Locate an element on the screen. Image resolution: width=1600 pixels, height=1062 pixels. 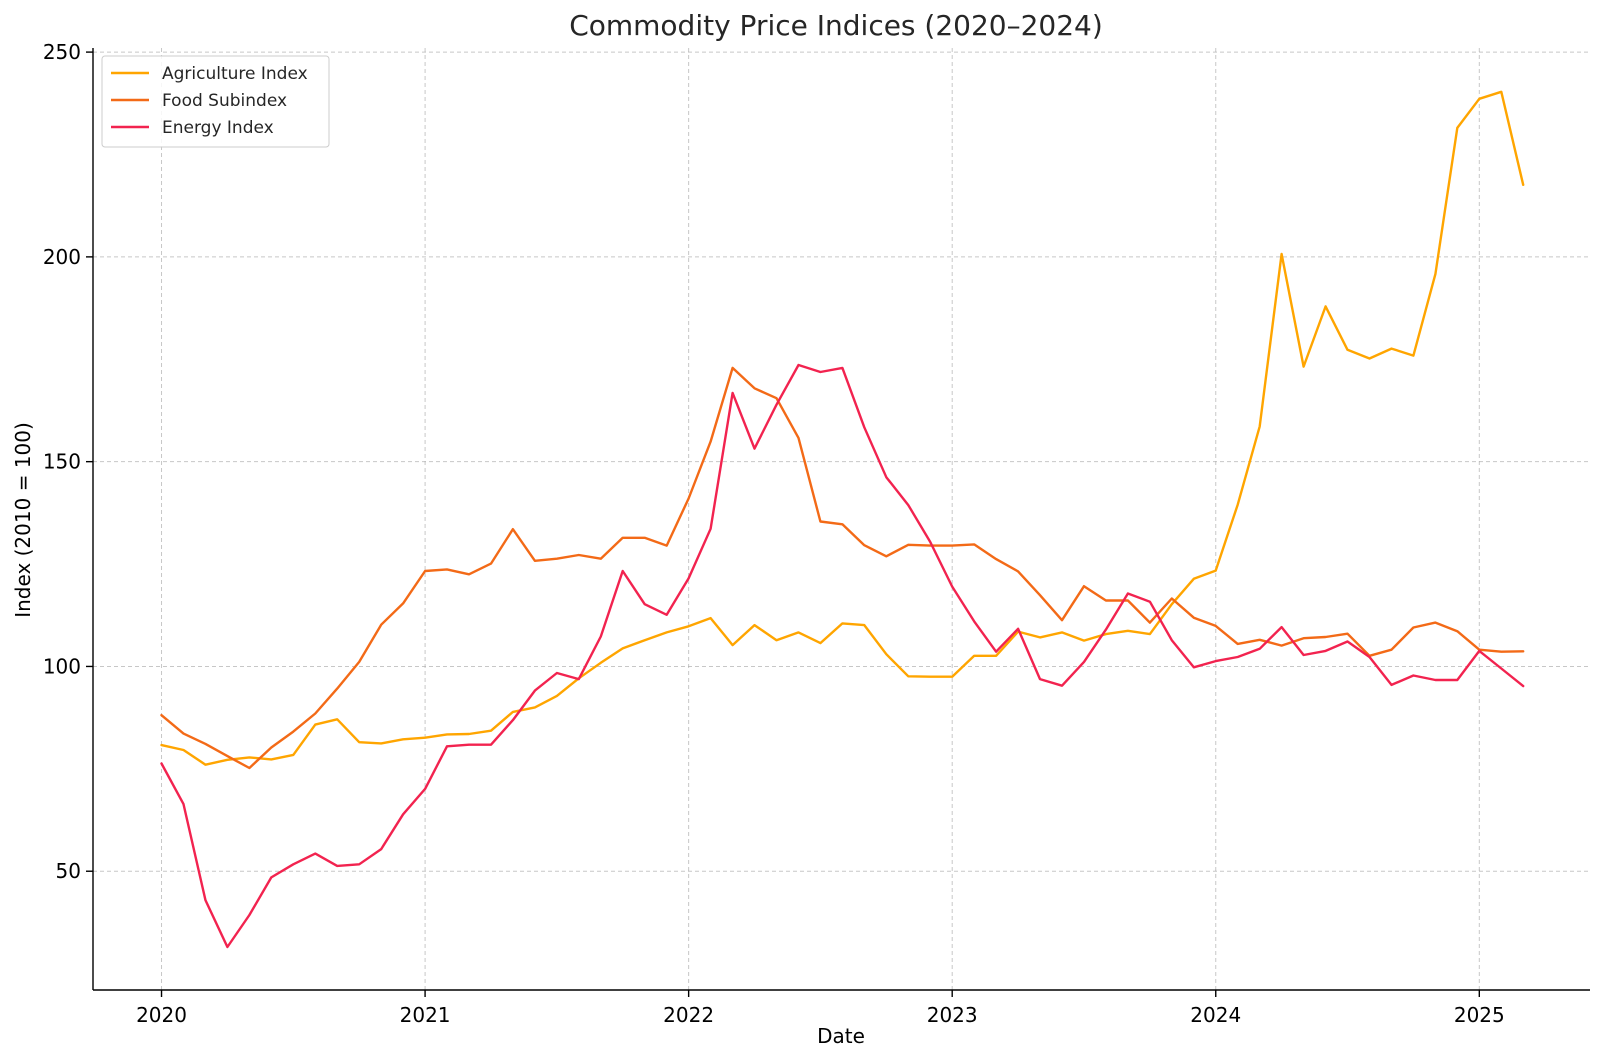
y-tick-label: 100 is located at coordinates (62, 666).